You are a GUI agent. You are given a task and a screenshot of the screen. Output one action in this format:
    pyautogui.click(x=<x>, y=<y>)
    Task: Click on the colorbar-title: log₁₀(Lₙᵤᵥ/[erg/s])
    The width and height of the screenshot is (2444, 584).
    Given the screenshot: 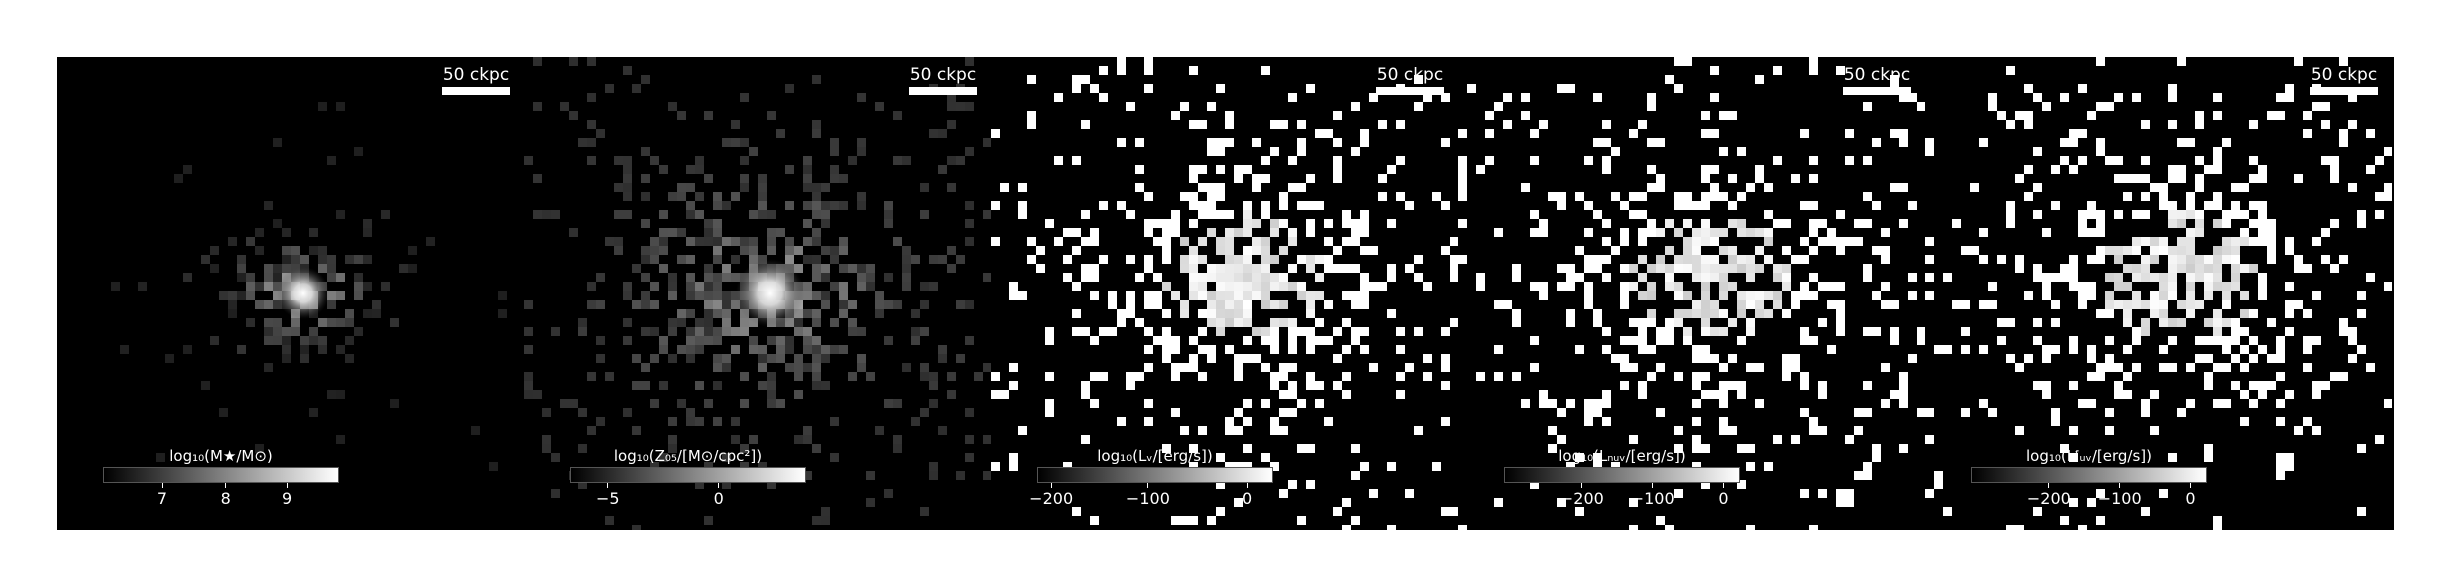 What is the action you would take?
    pyautogui.click(x=1622, y=456)
    